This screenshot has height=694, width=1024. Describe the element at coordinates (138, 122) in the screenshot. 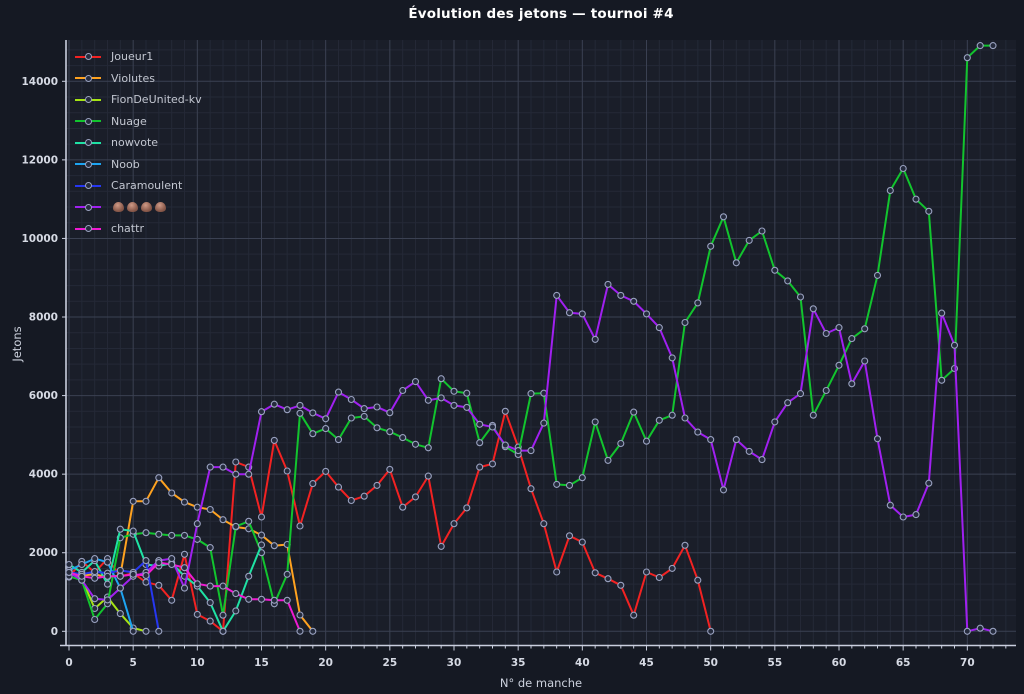

I see `legend-item-nuage: Nuage` at that location.